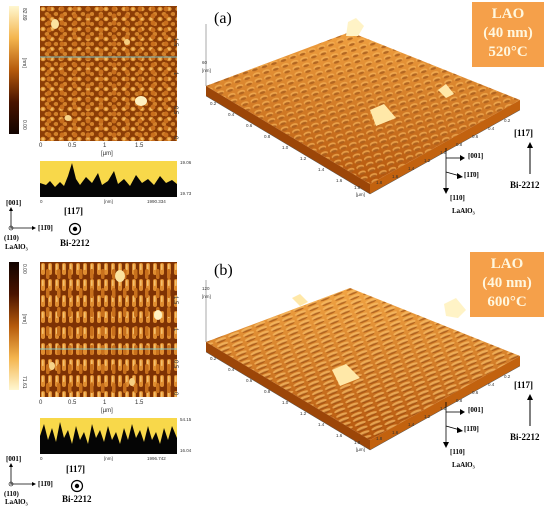  What do you see at coordinates (206, 288) in the screenshot?
I see `z-val-b: 120` at bounding box center [206, 288].